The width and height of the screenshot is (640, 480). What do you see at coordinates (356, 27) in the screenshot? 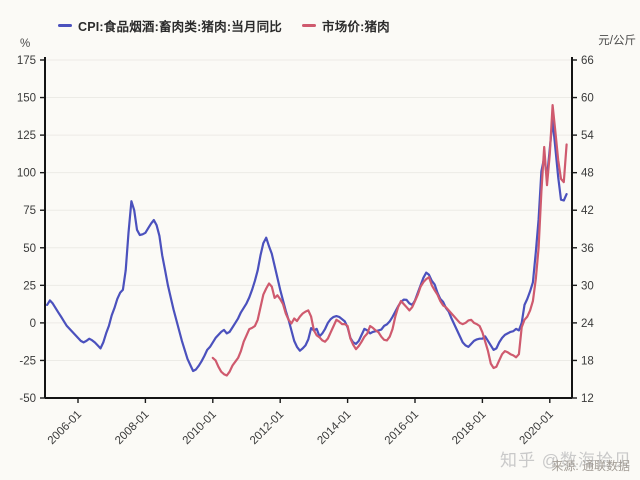
I see `legend-label-market-price-pork: 市场价:猪肉` at bounding box center [356, 27].